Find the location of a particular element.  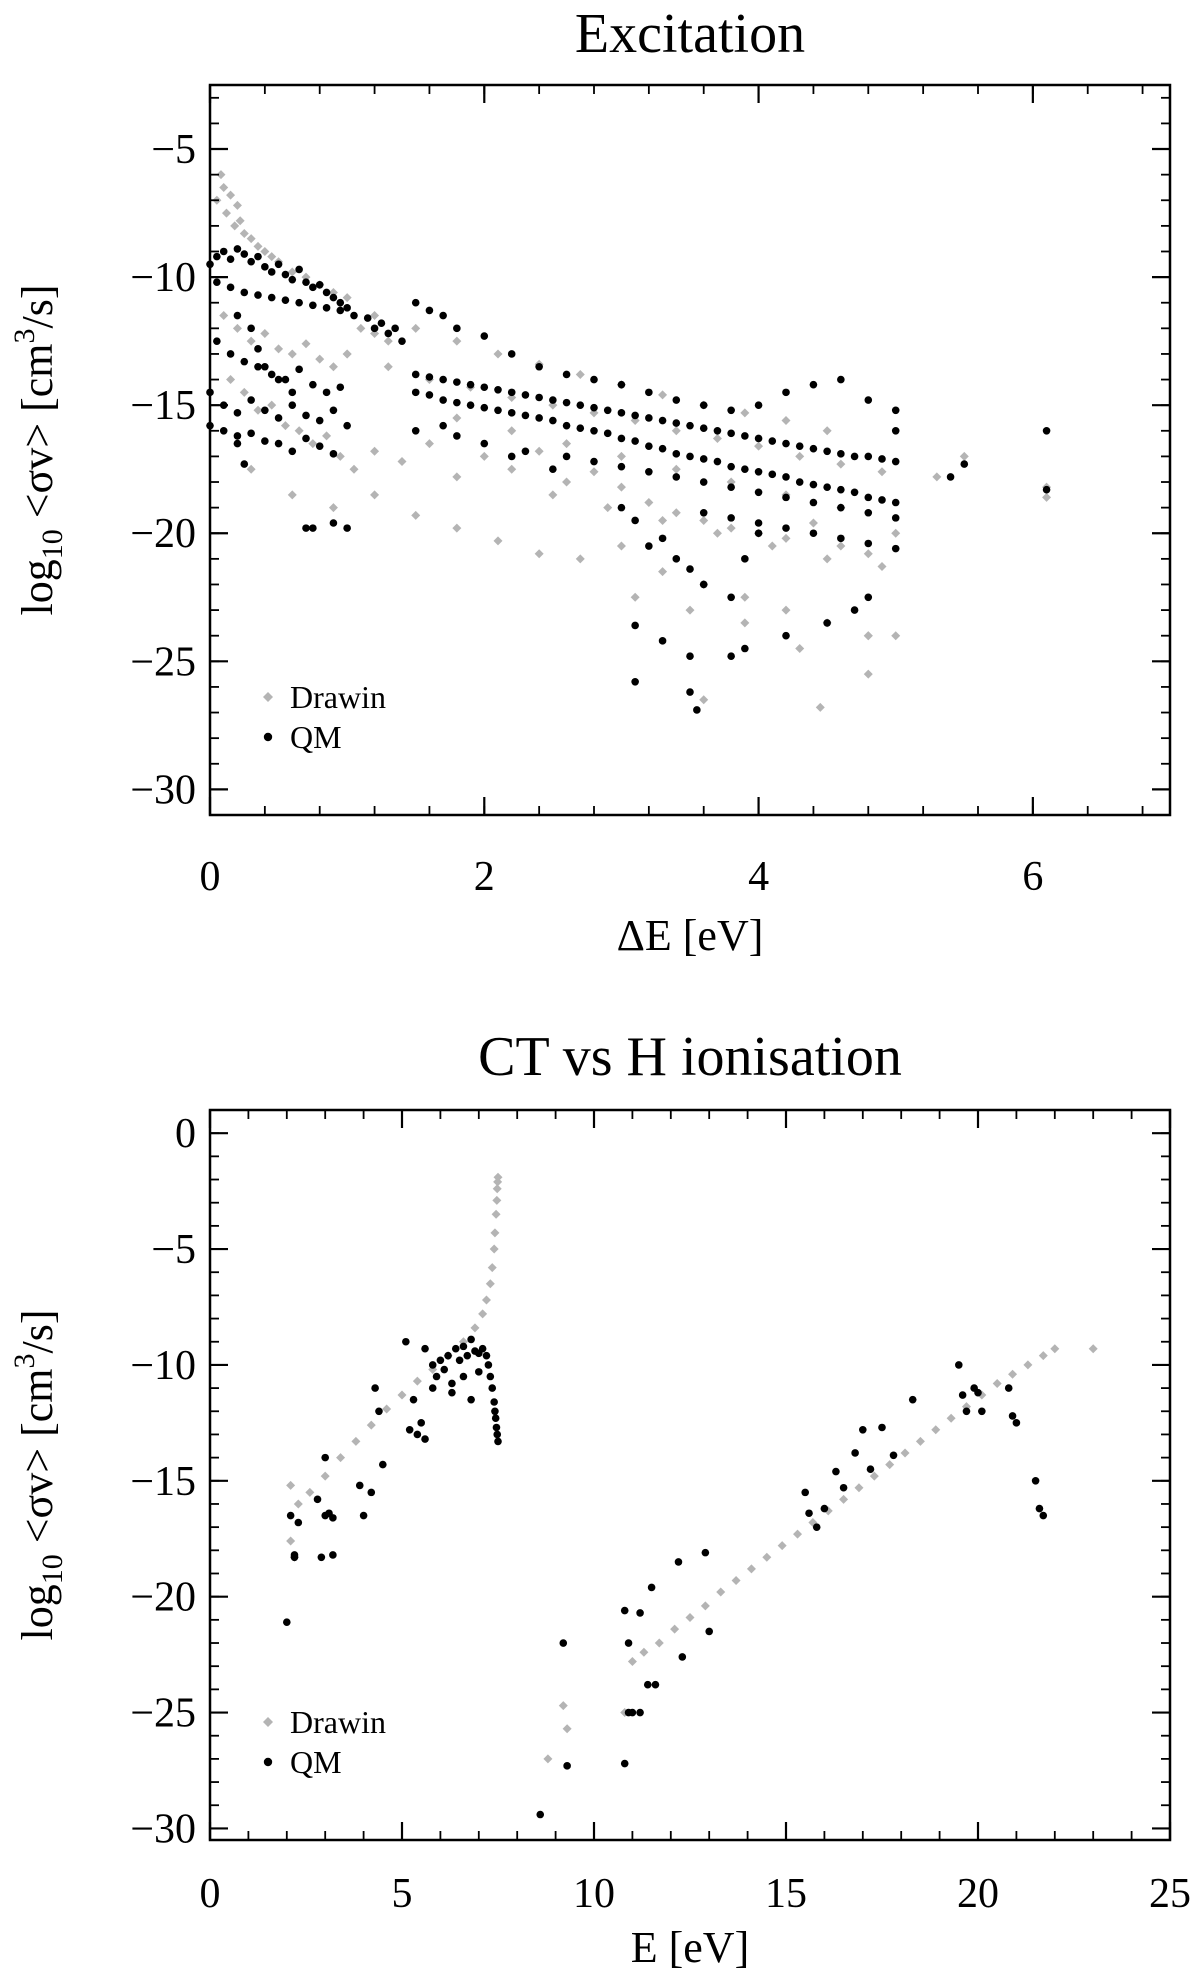

legend-label: QM is located at coordinates (316, 737).